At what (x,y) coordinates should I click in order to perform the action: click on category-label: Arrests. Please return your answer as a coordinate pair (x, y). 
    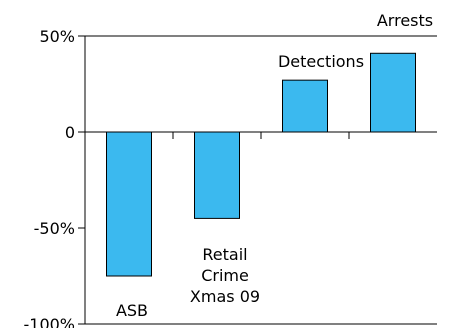
    Looking at the image, I should click on (405, 20).